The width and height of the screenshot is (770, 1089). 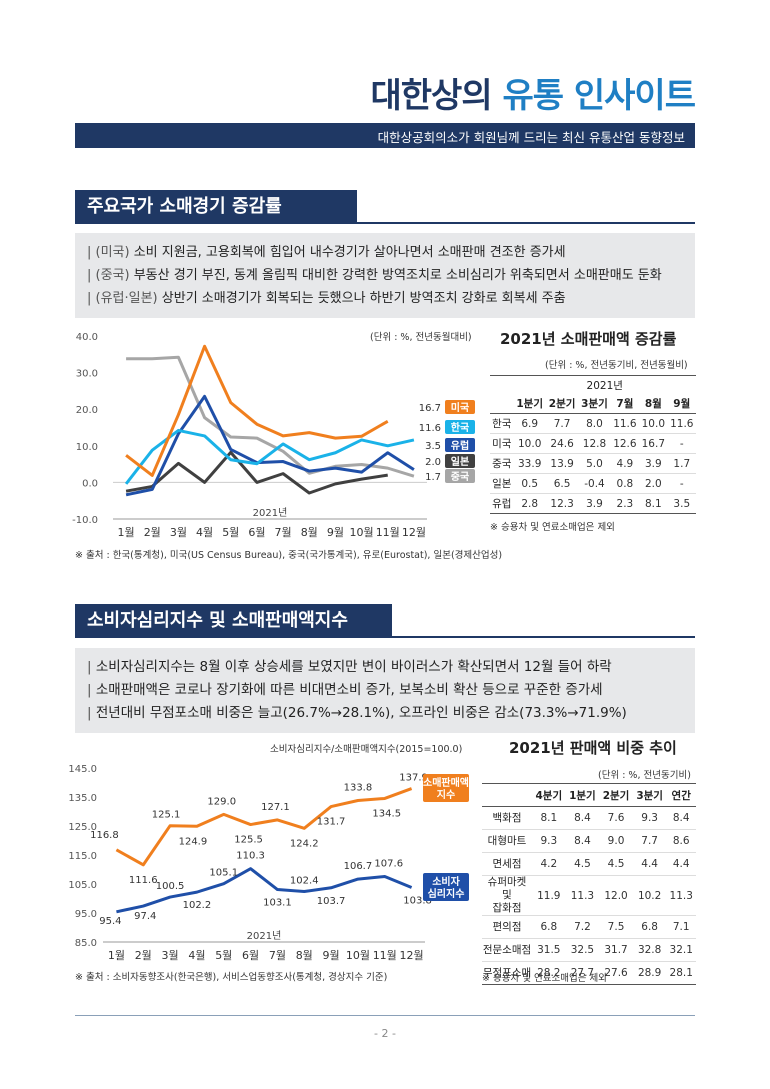 What do you see at coordinates (653, 483) in the screenshot?
I see `table-cell: 2.0` at bounding box center [653, 483].